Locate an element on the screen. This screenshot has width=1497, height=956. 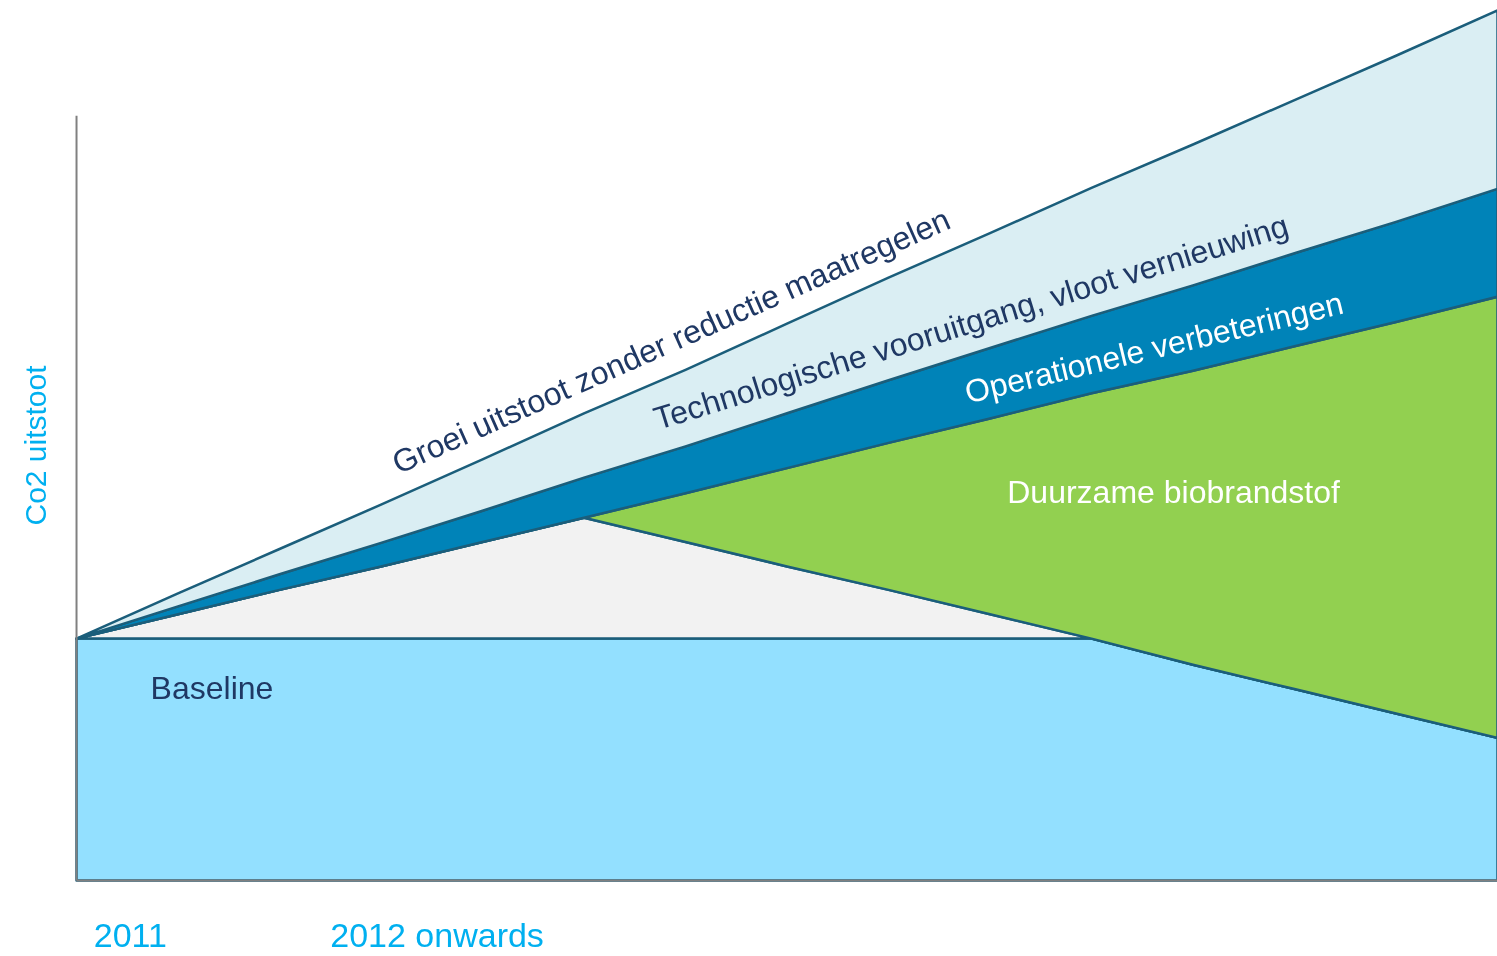
series-label: Duurzame biobrandstof is located at coordinates (1173, 492).